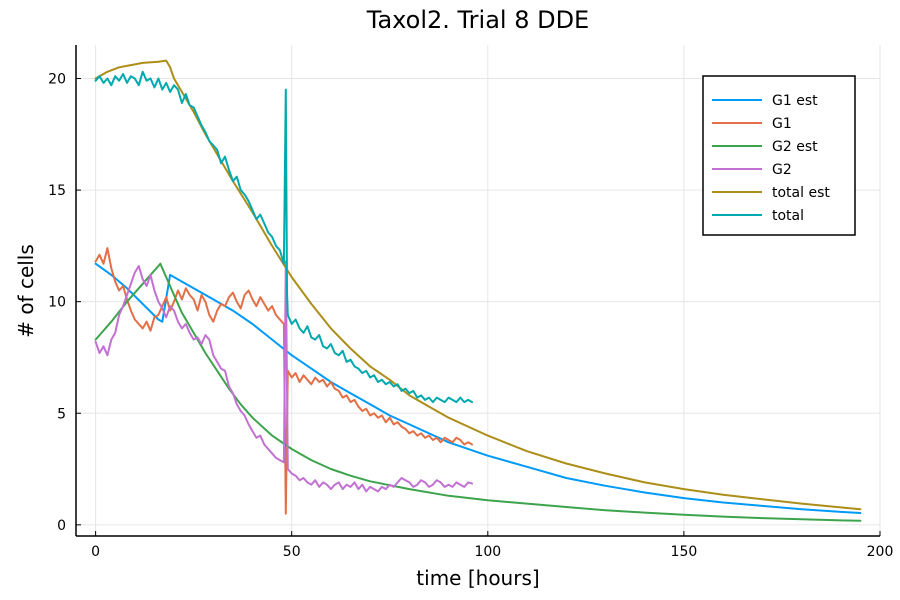 This screenshot has height=600, width=900. What do you see at coordinates (795, 147) in the screenshot?
I see `legend-label-g2-est: G2 est` at bounding box center [795, 147].